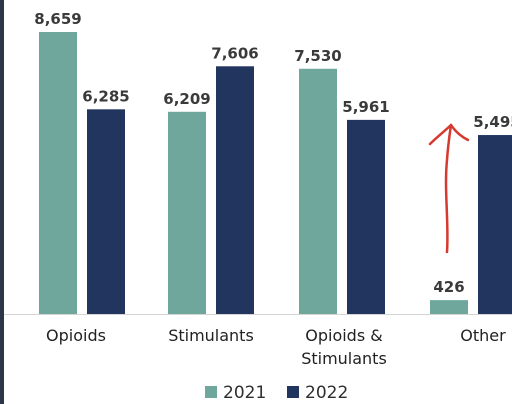  I want to click on arrow-annotation-shaft, so click(448, 188).